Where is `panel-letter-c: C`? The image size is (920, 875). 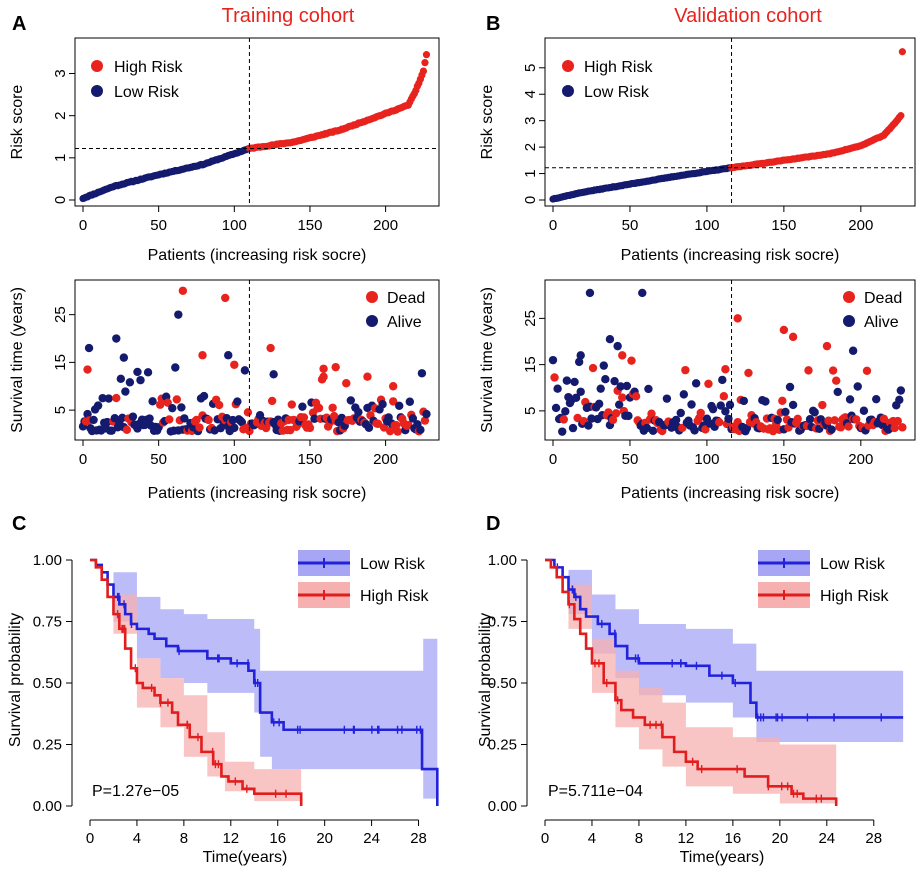
panel-letter-c: C is located at coordinates (19, 524).